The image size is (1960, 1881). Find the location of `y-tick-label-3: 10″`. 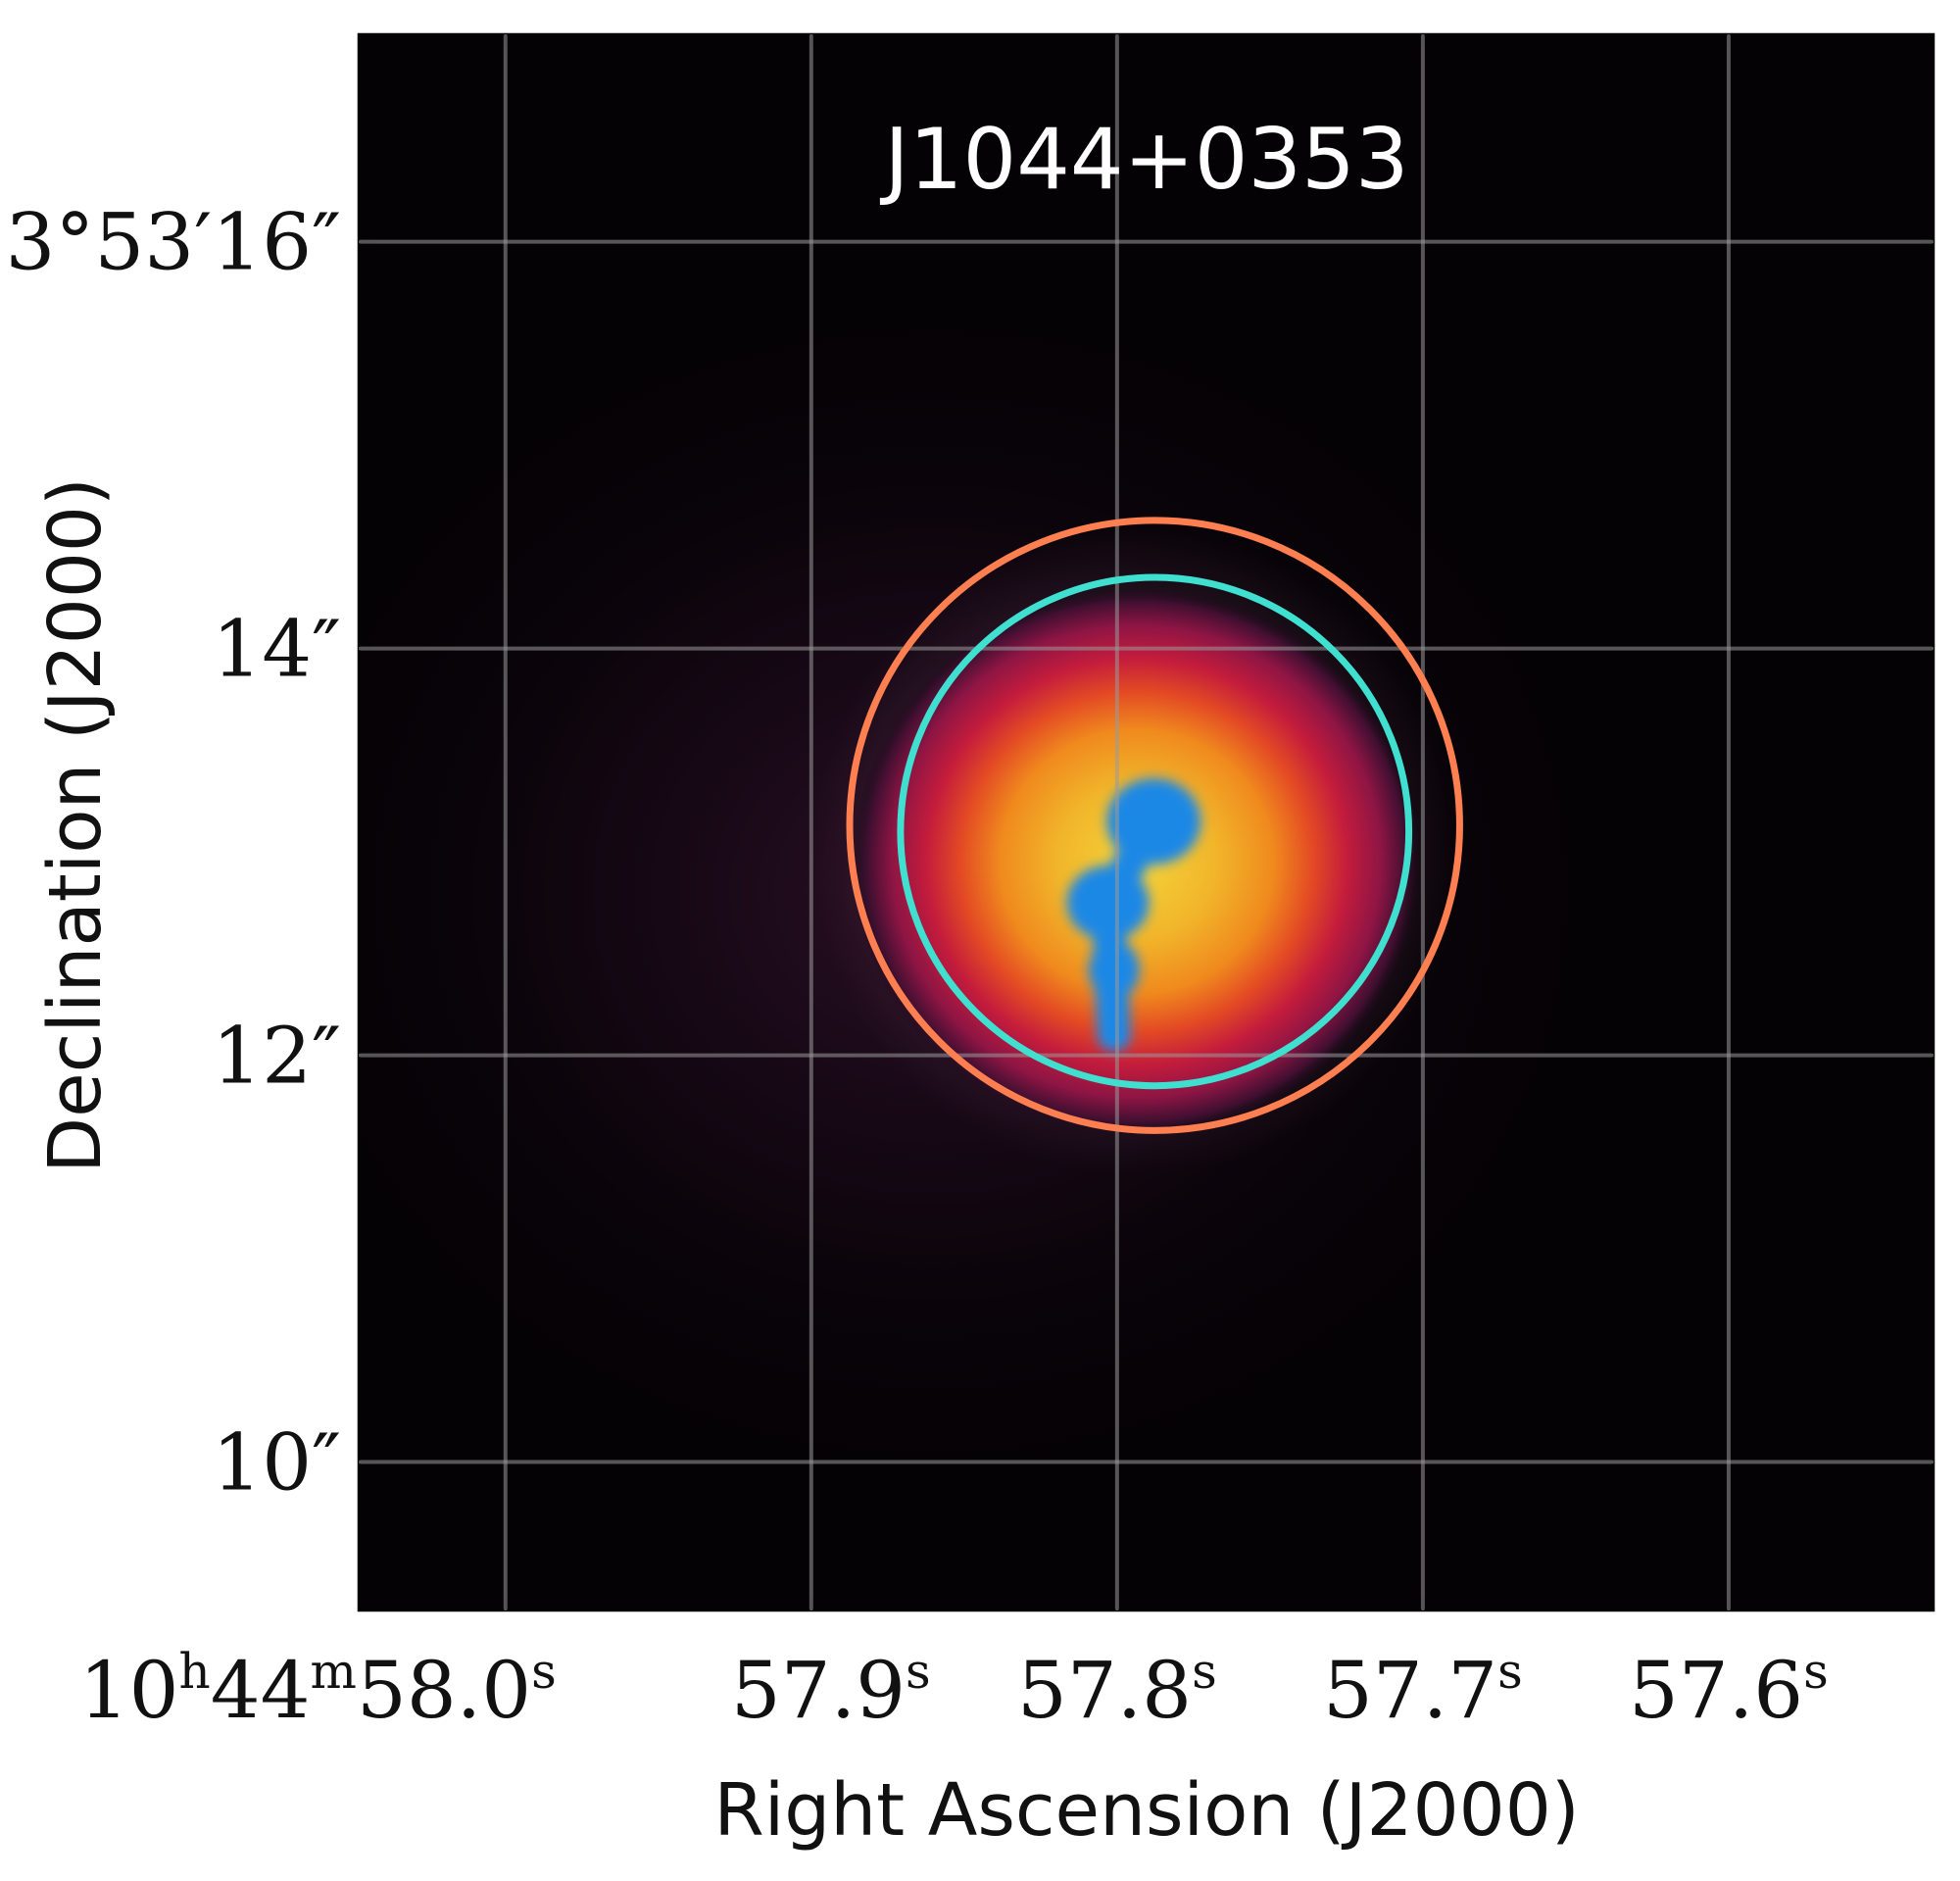

y-tick-label-3: 10″ is located at coordinates (276, 1463).